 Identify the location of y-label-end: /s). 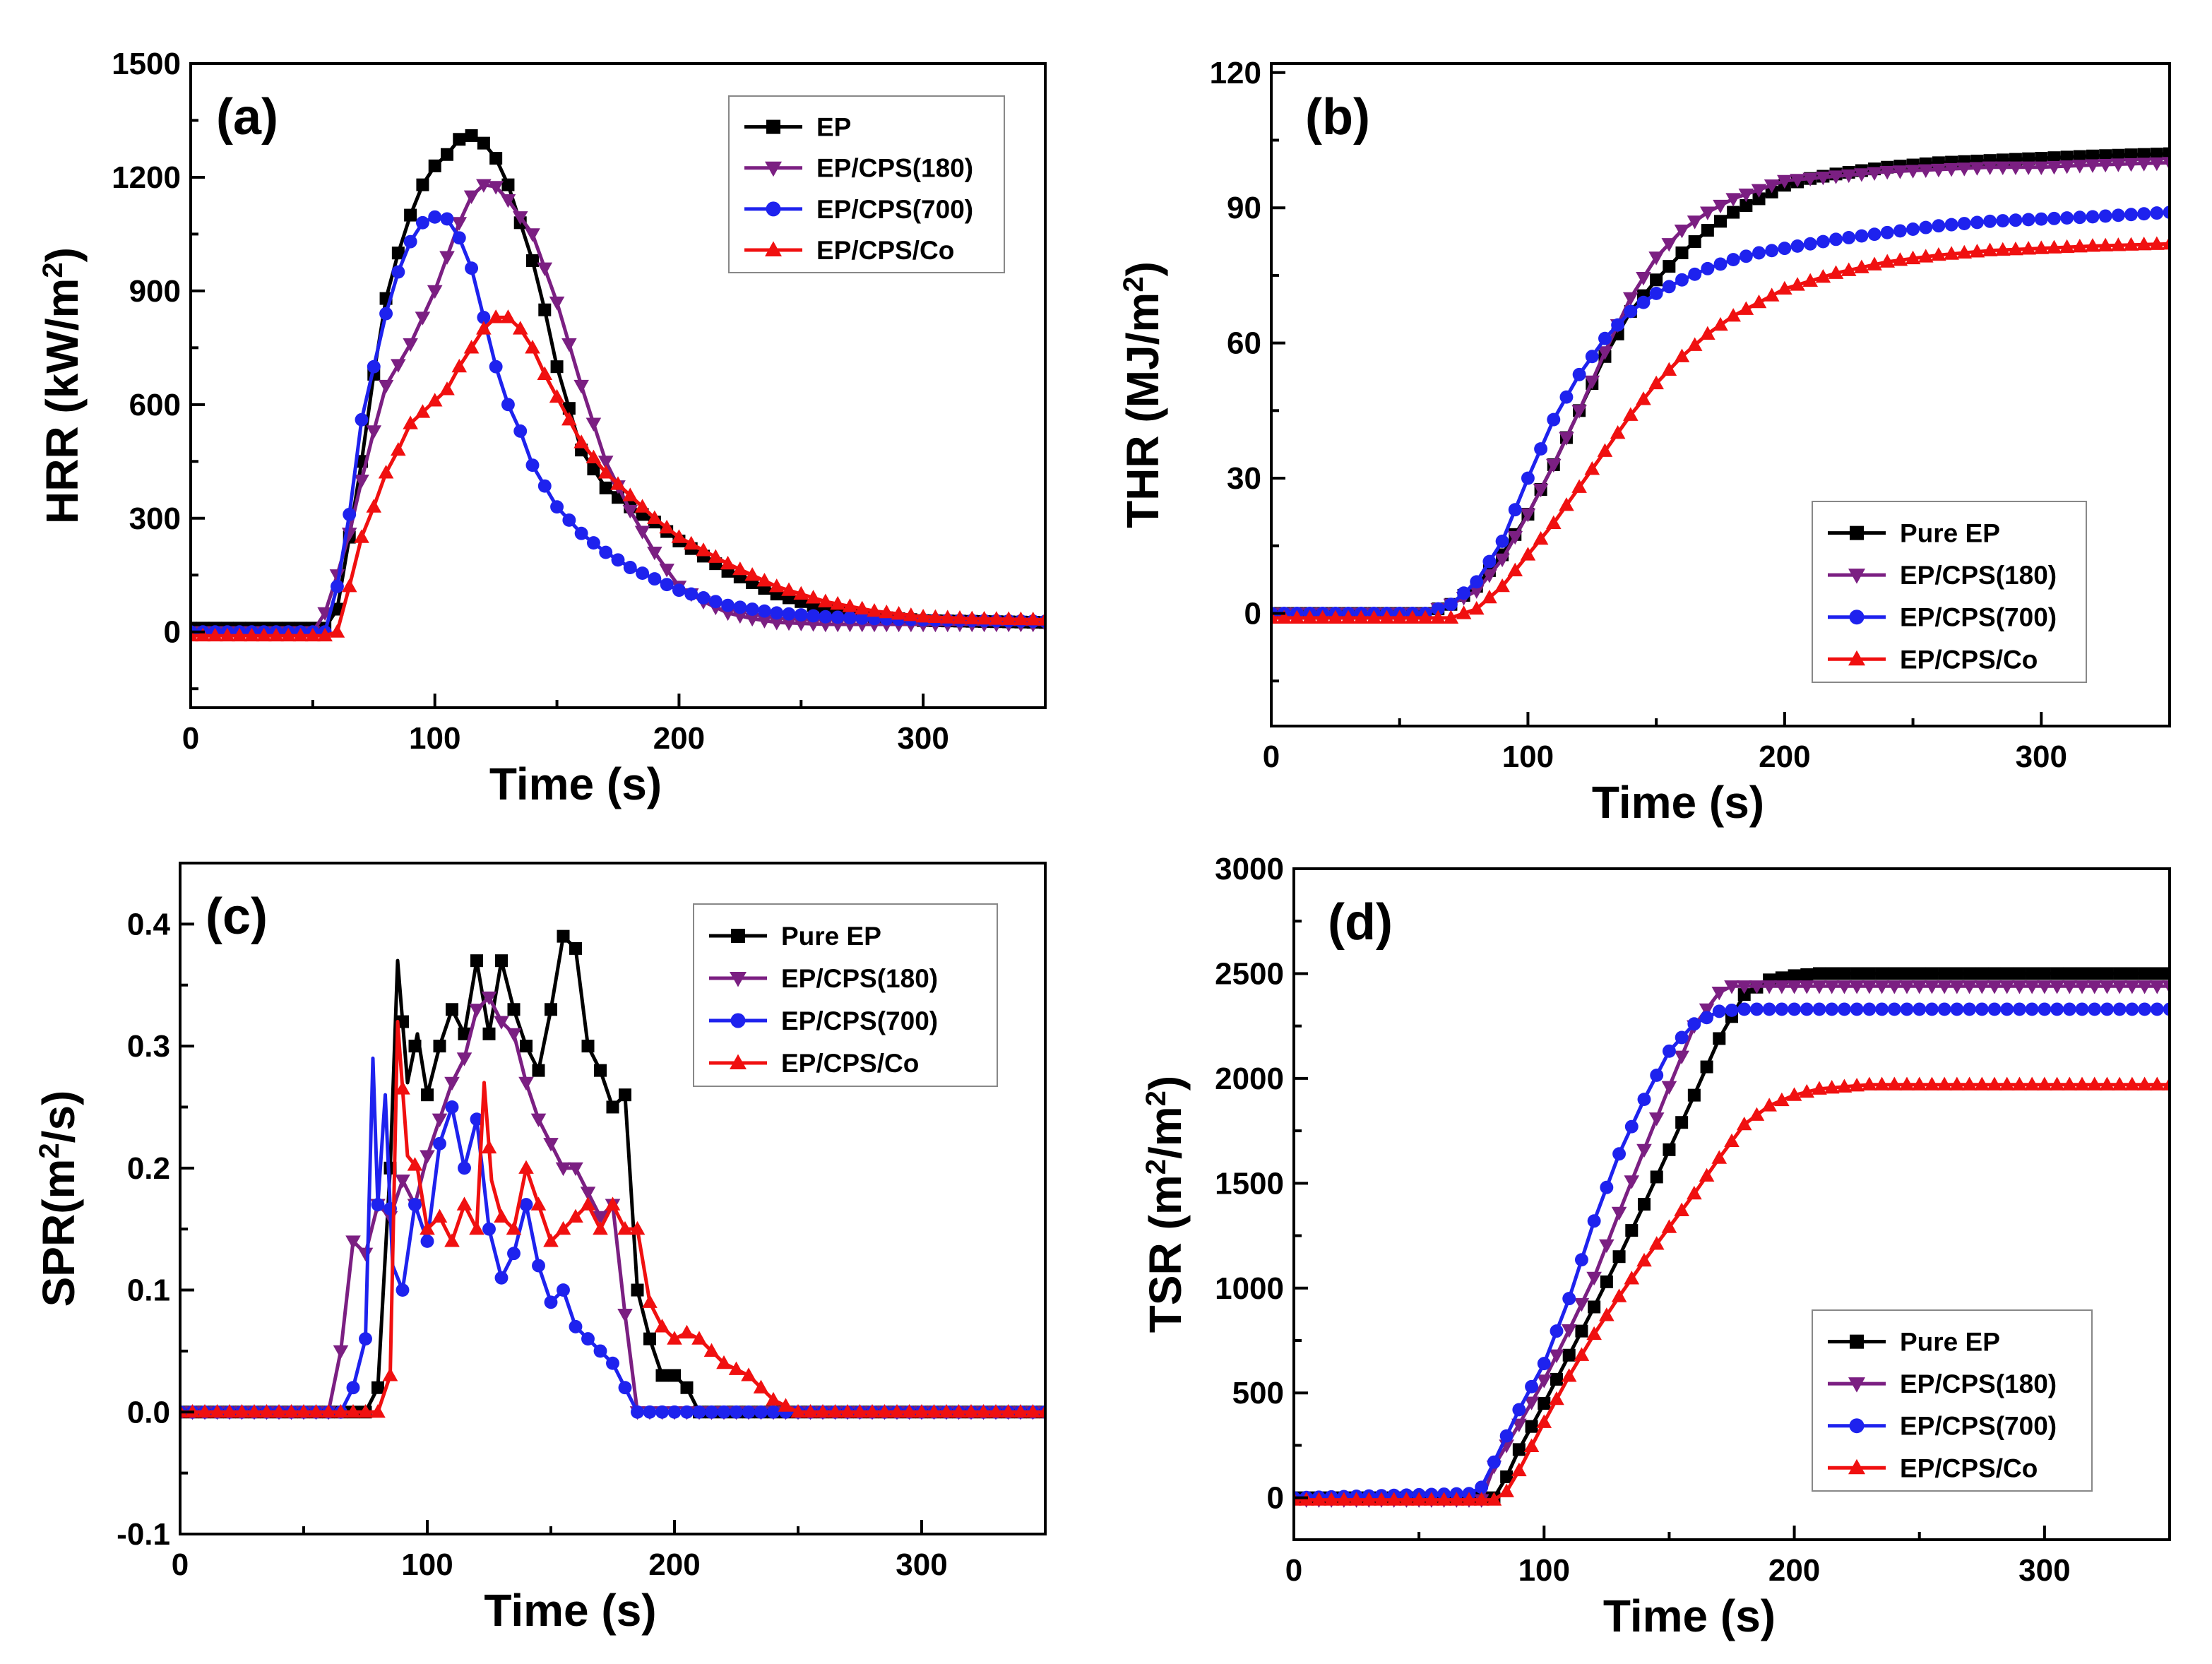
(58, 1116).